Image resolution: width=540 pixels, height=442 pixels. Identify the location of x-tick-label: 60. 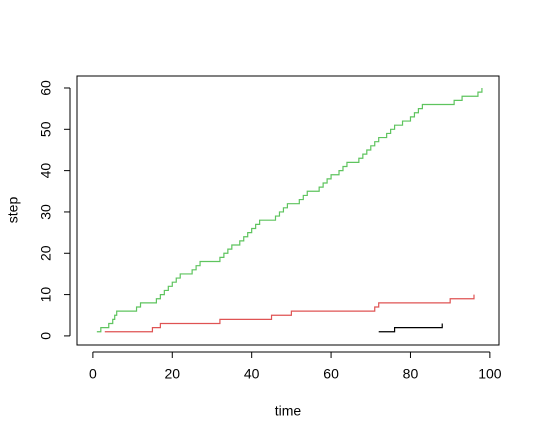
(331, 374).